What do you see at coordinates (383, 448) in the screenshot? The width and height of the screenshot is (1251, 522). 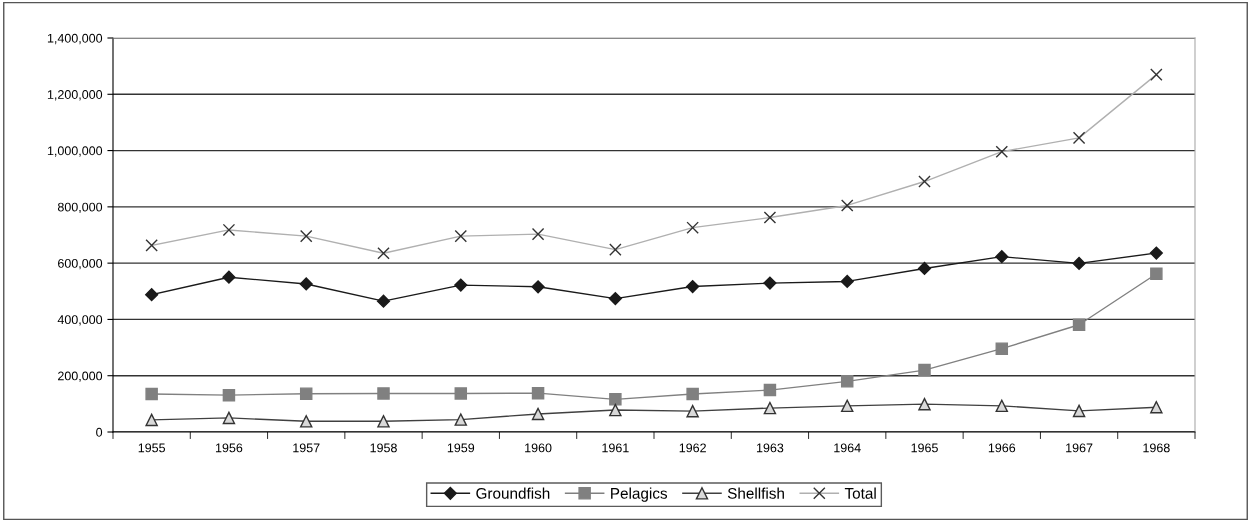 I see `x-tick-label: 1958` at bounding box center [383, 448].